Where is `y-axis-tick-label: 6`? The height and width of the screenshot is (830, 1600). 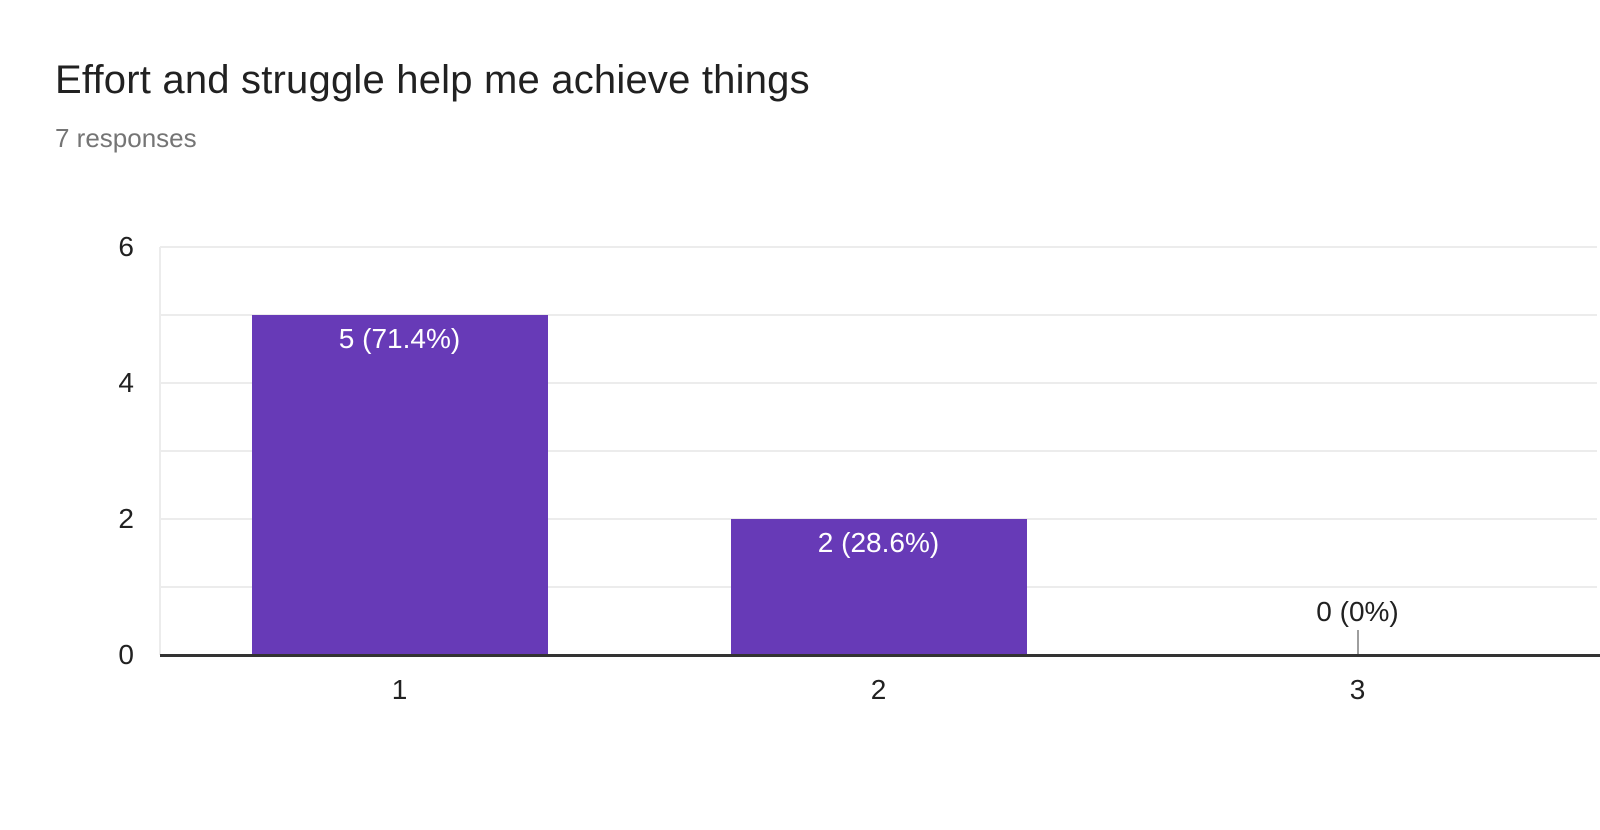
y-axis-tick-label: 6 is located at coordinates (126, 246).